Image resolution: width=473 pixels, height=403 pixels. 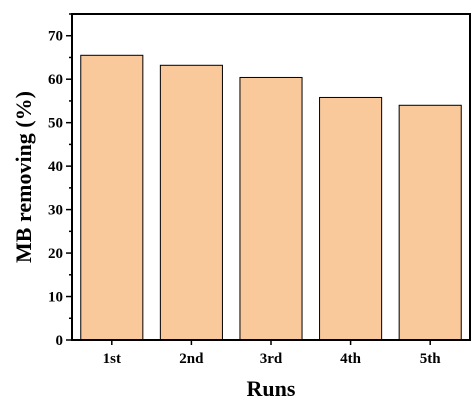 What do you see at coordinates (23, 177) in the screenshot?
I see `y-axis-title: MB removing (%)` at bounding box center [23, 177].